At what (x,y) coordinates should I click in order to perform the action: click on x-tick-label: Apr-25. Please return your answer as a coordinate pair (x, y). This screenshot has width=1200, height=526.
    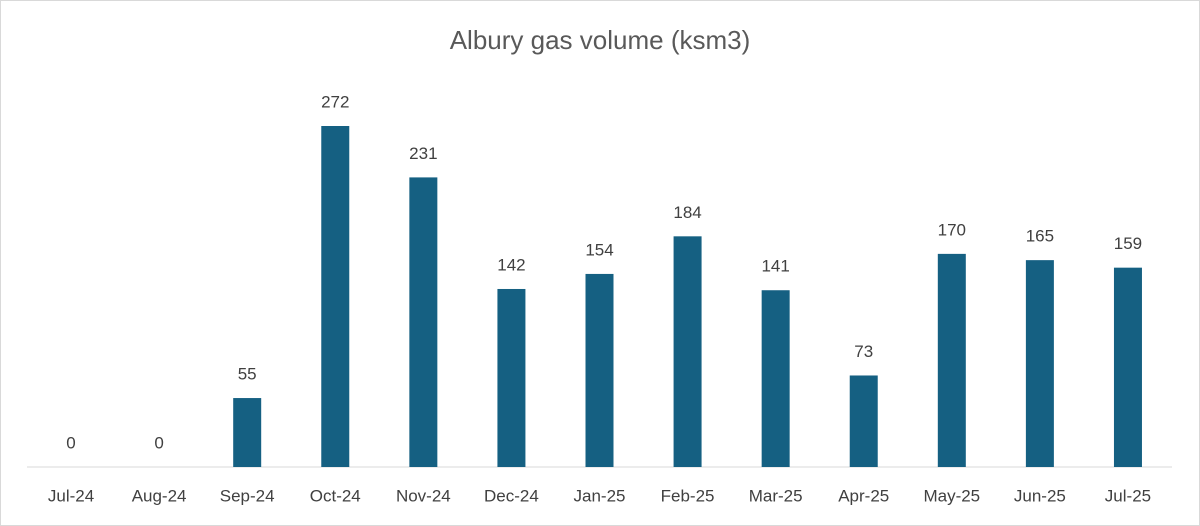
    Looking at the image, I should click on (863, 495).